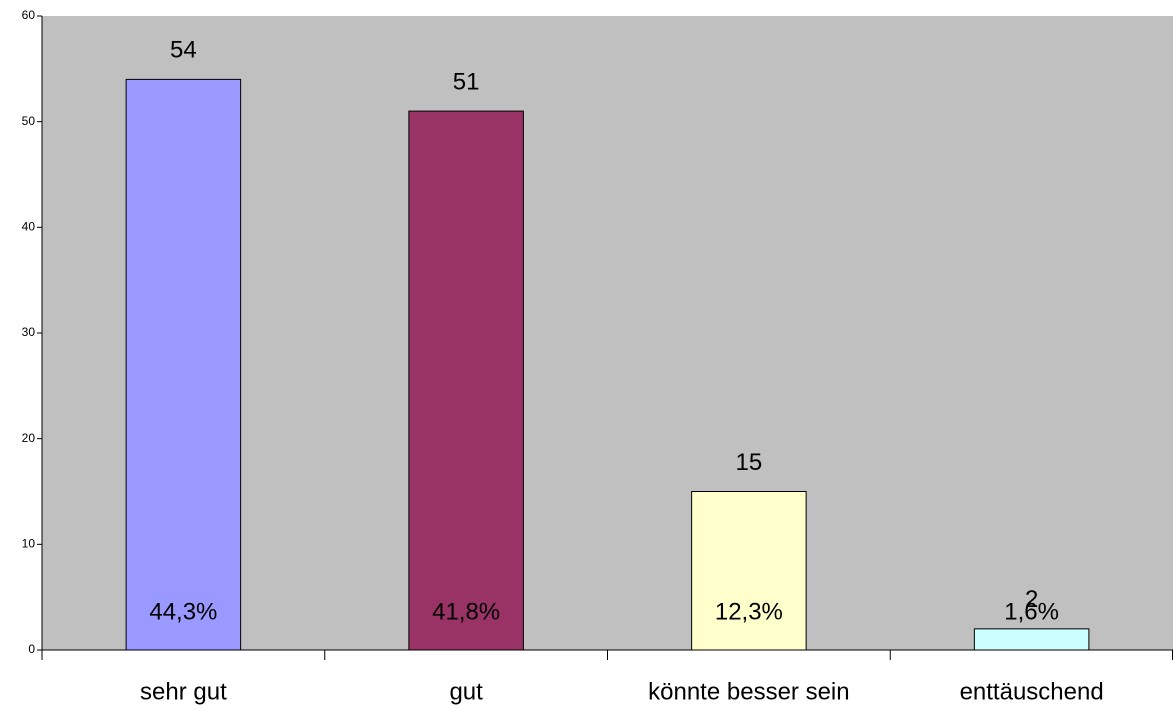 The width and height of the screenshot is (1173, 713). I want to click on percent-label: 1,6%, so click(1031, 611).